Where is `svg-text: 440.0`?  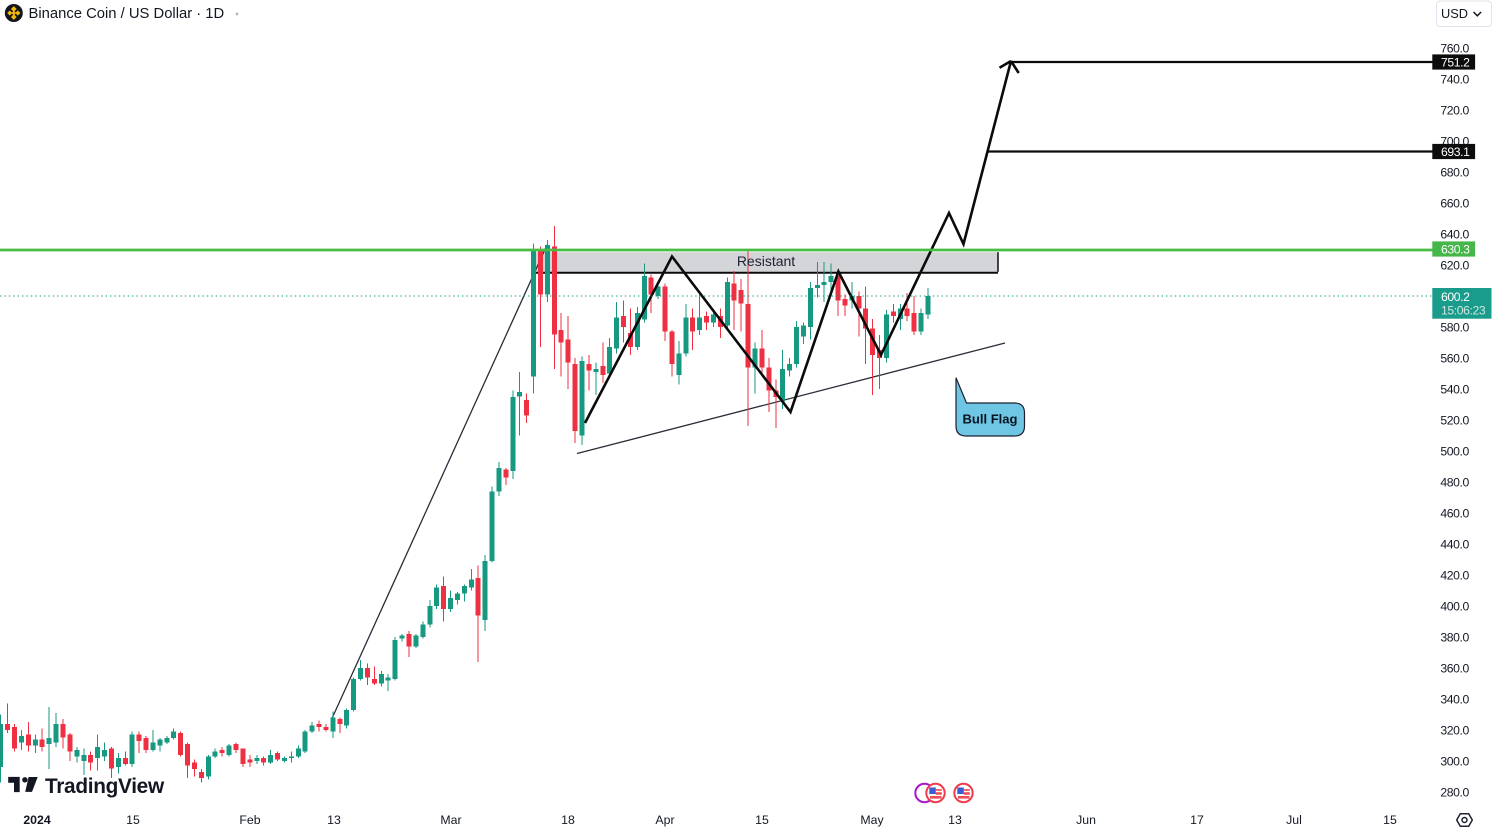 svg-text: 440.0 is located at coordinates (1454, 544).